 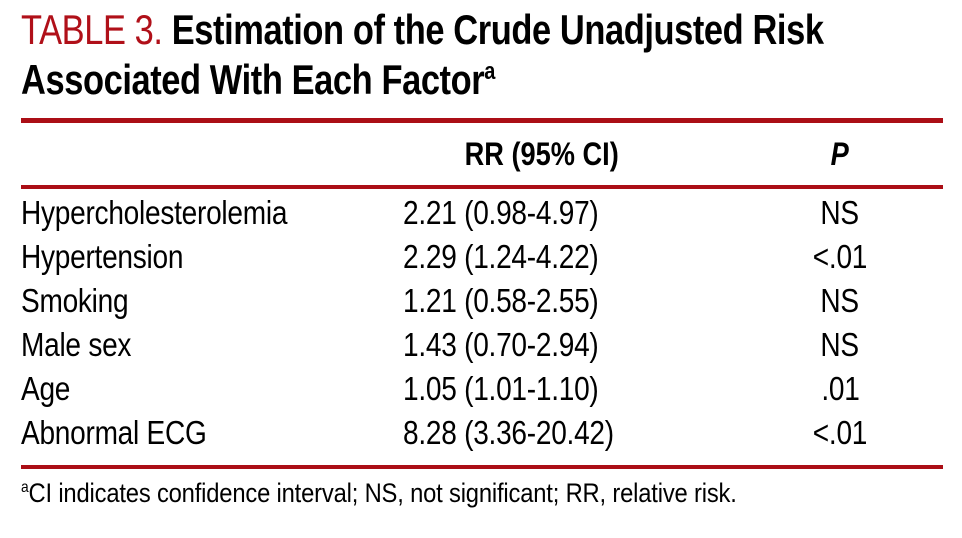 I want to click on footnote-marker: a, so click(x=25, y=487).